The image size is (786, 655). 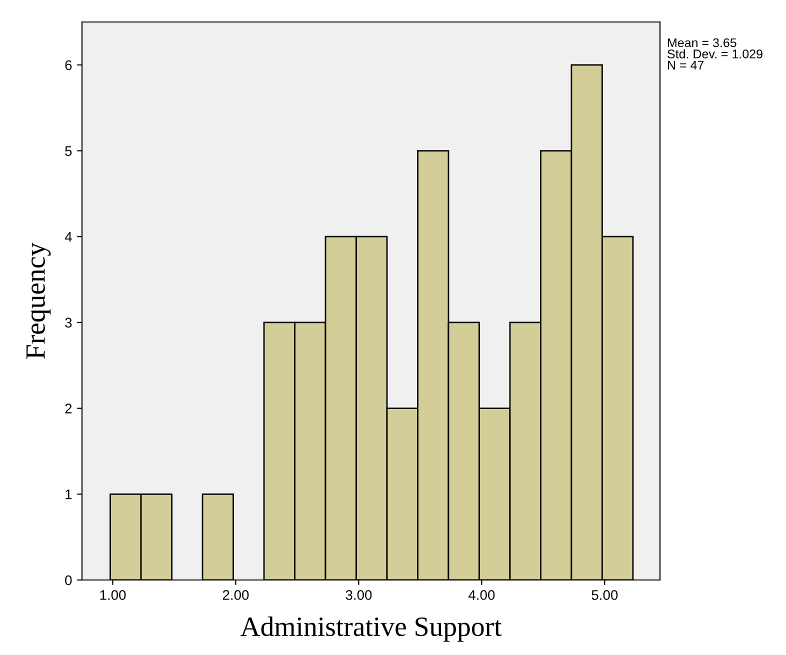 What do you see at coordinates (113, 595) in the screenshot?
I see `x-tick-label: 1.00` at bounding box center [113, 595].